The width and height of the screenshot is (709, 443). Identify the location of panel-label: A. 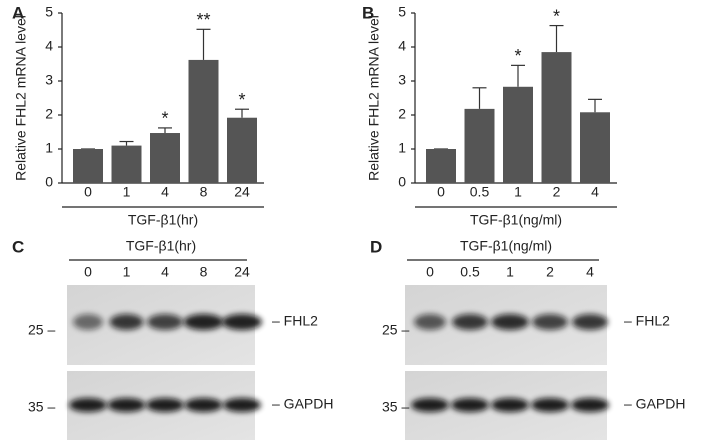
(18, 12).